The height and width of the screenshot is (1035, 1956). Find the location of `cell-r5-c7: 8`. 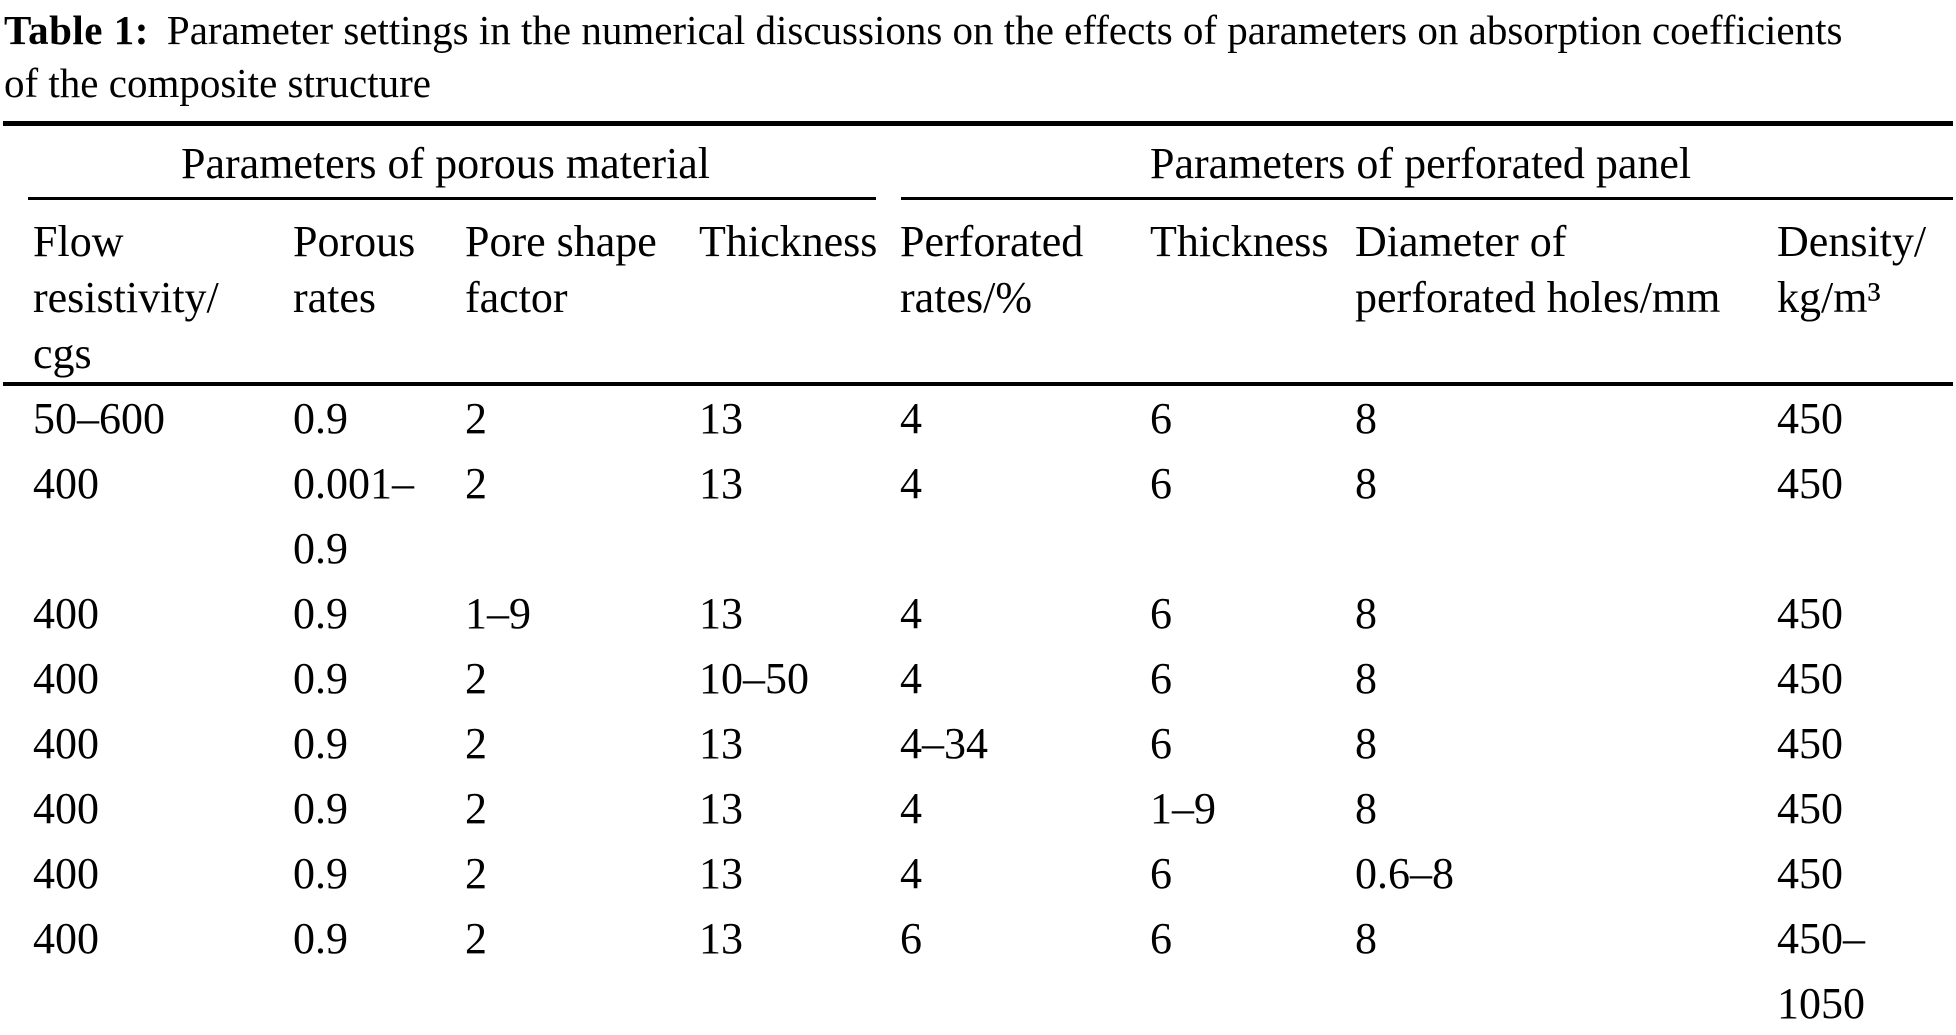

cell-r5-c7: 8 is located at coordinates (1366, 743).